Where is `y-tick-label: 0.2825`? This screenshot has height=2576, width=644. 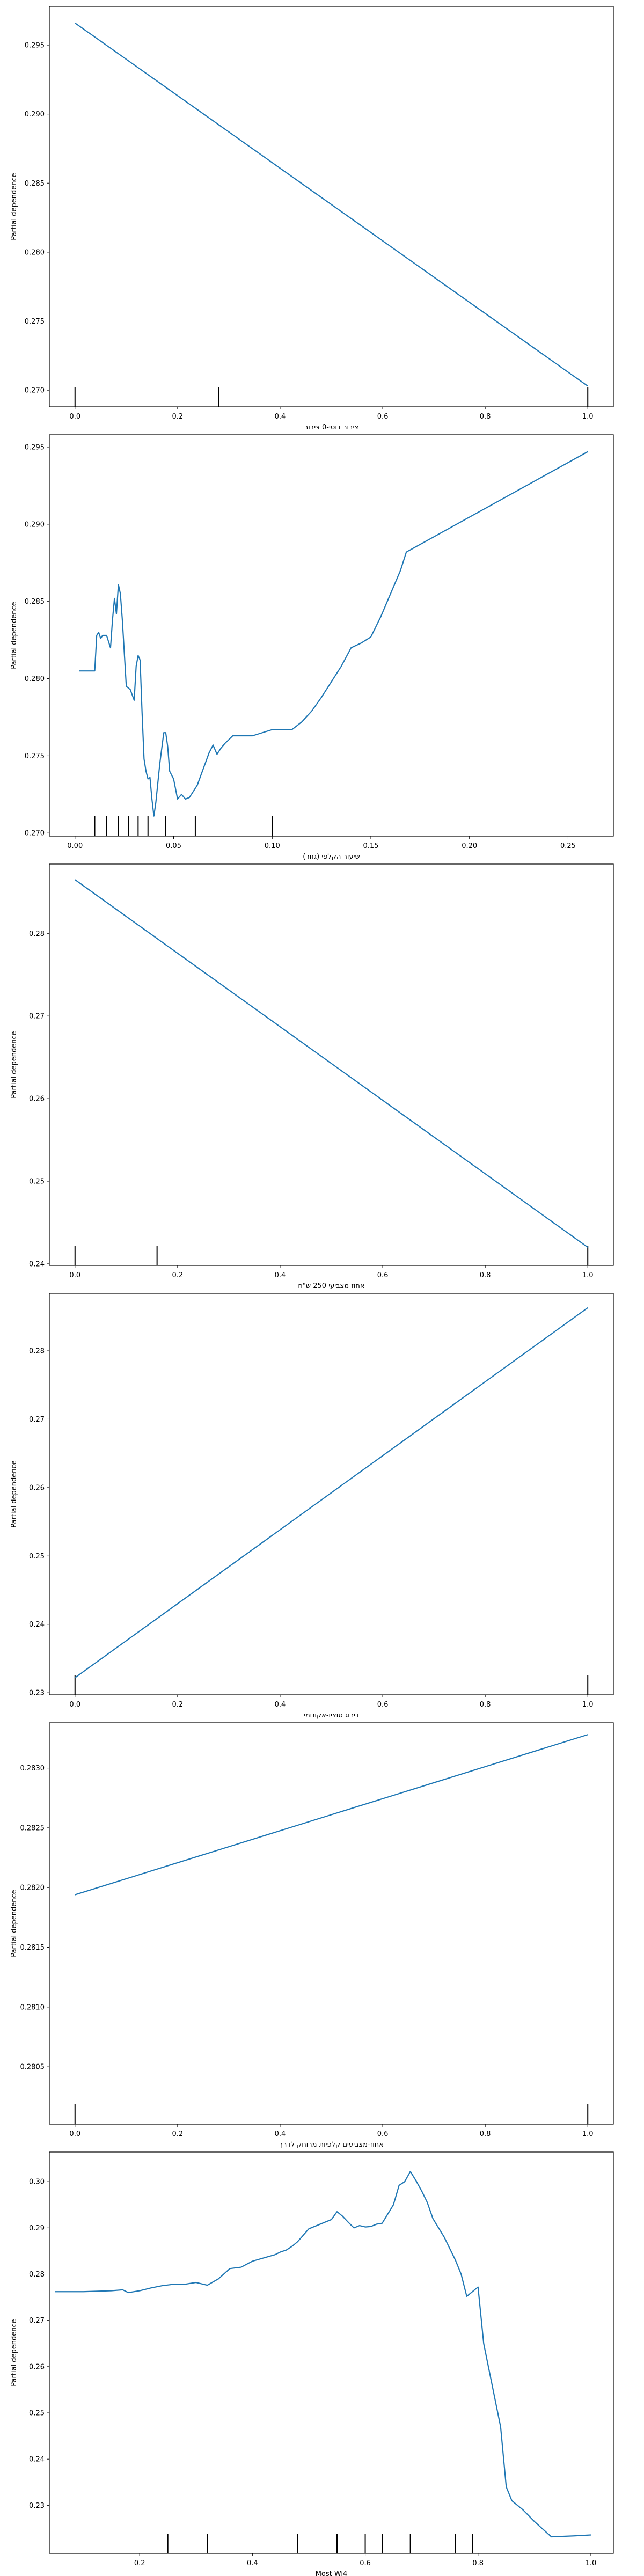
y-tick-label: 0.2825 is located at coordinates (32, 1828).